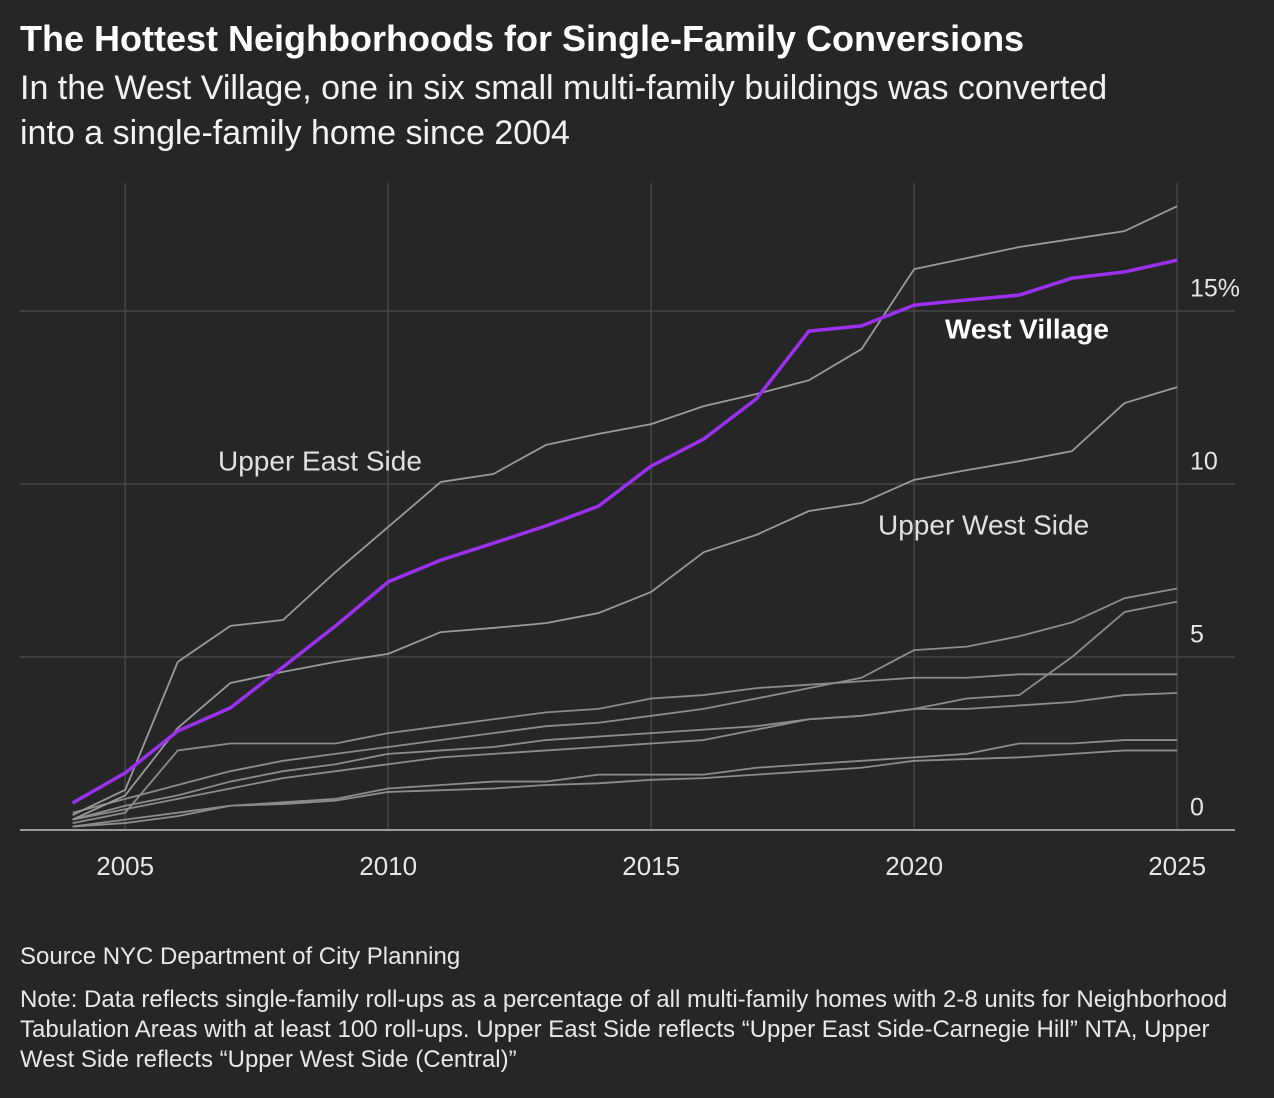  What do you see at coordinates (983, 524) in the screenshot?
I see `series-label: Upper West Side` at bounding box center [983, 524].